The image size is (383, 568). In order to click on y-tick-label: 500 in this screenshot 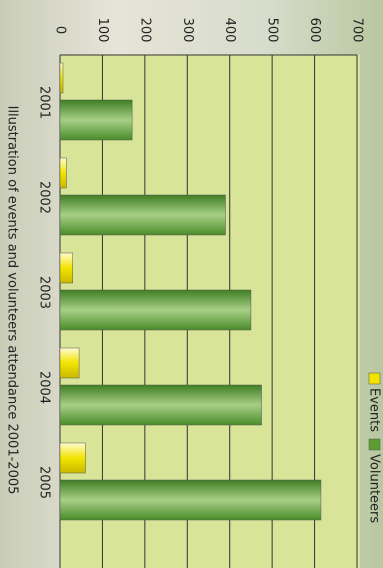, I will do `click(272, 30)`.